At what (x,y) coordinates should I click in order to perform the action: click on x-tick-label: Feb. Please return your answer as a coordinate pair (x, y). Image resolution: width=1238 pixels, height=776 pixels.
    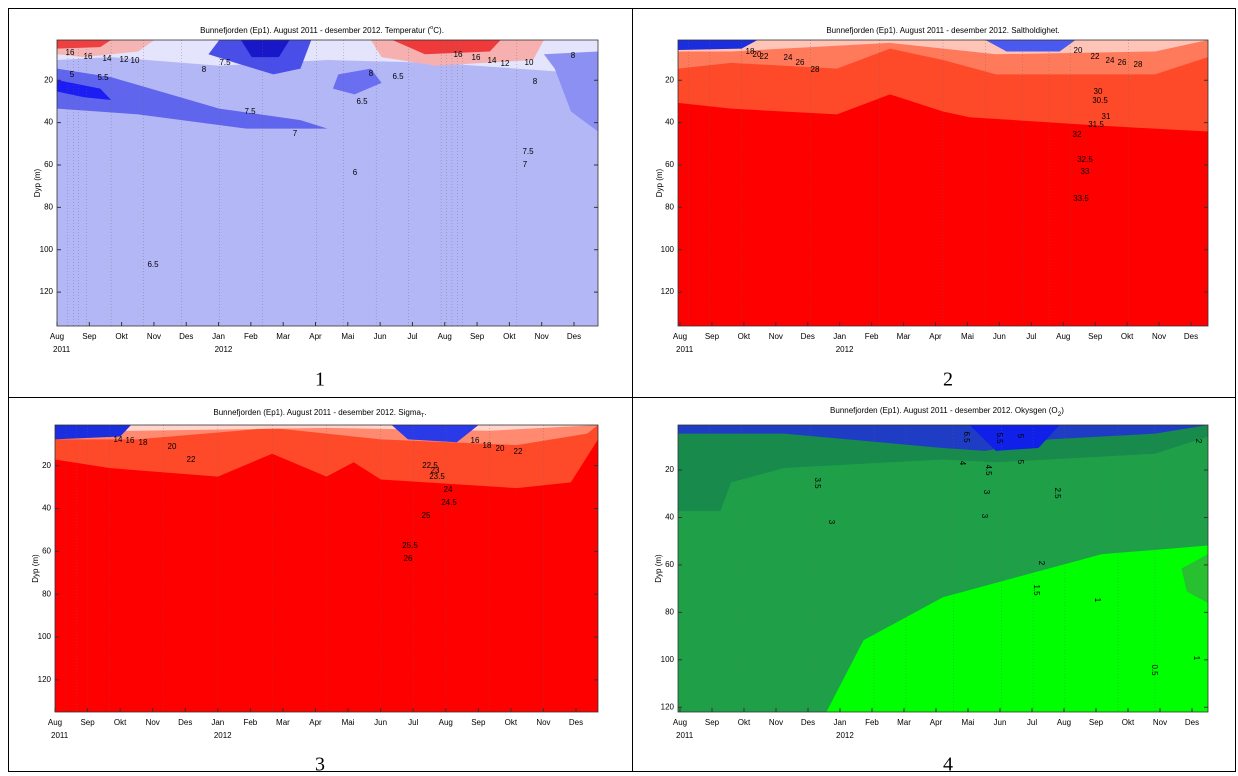
    Looking at the image, I should click on (251, 336).